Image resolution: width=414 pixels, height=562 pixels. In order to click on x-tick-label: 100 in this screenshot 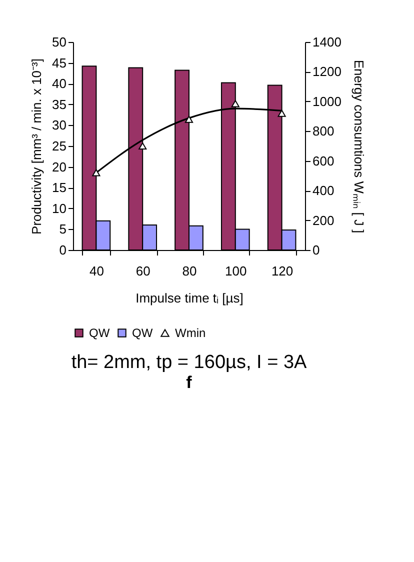, I will do `click(236, 271)`.